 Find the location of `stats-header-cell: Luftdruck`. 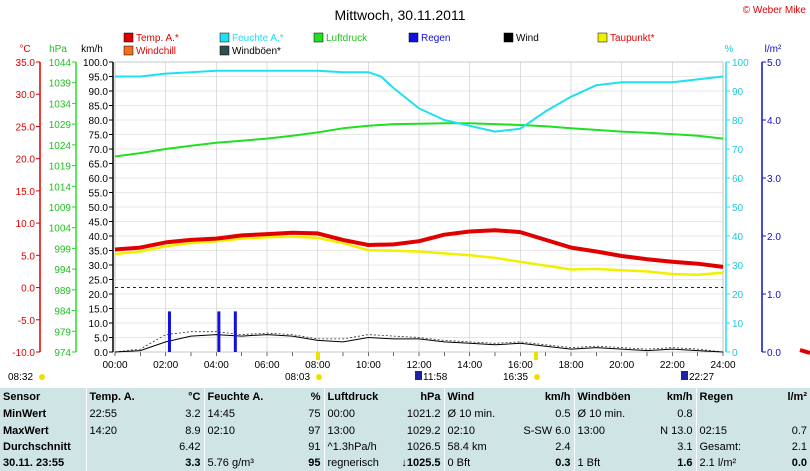

stats-header-cell: Luftdruck is located at coordinates (354, 397).